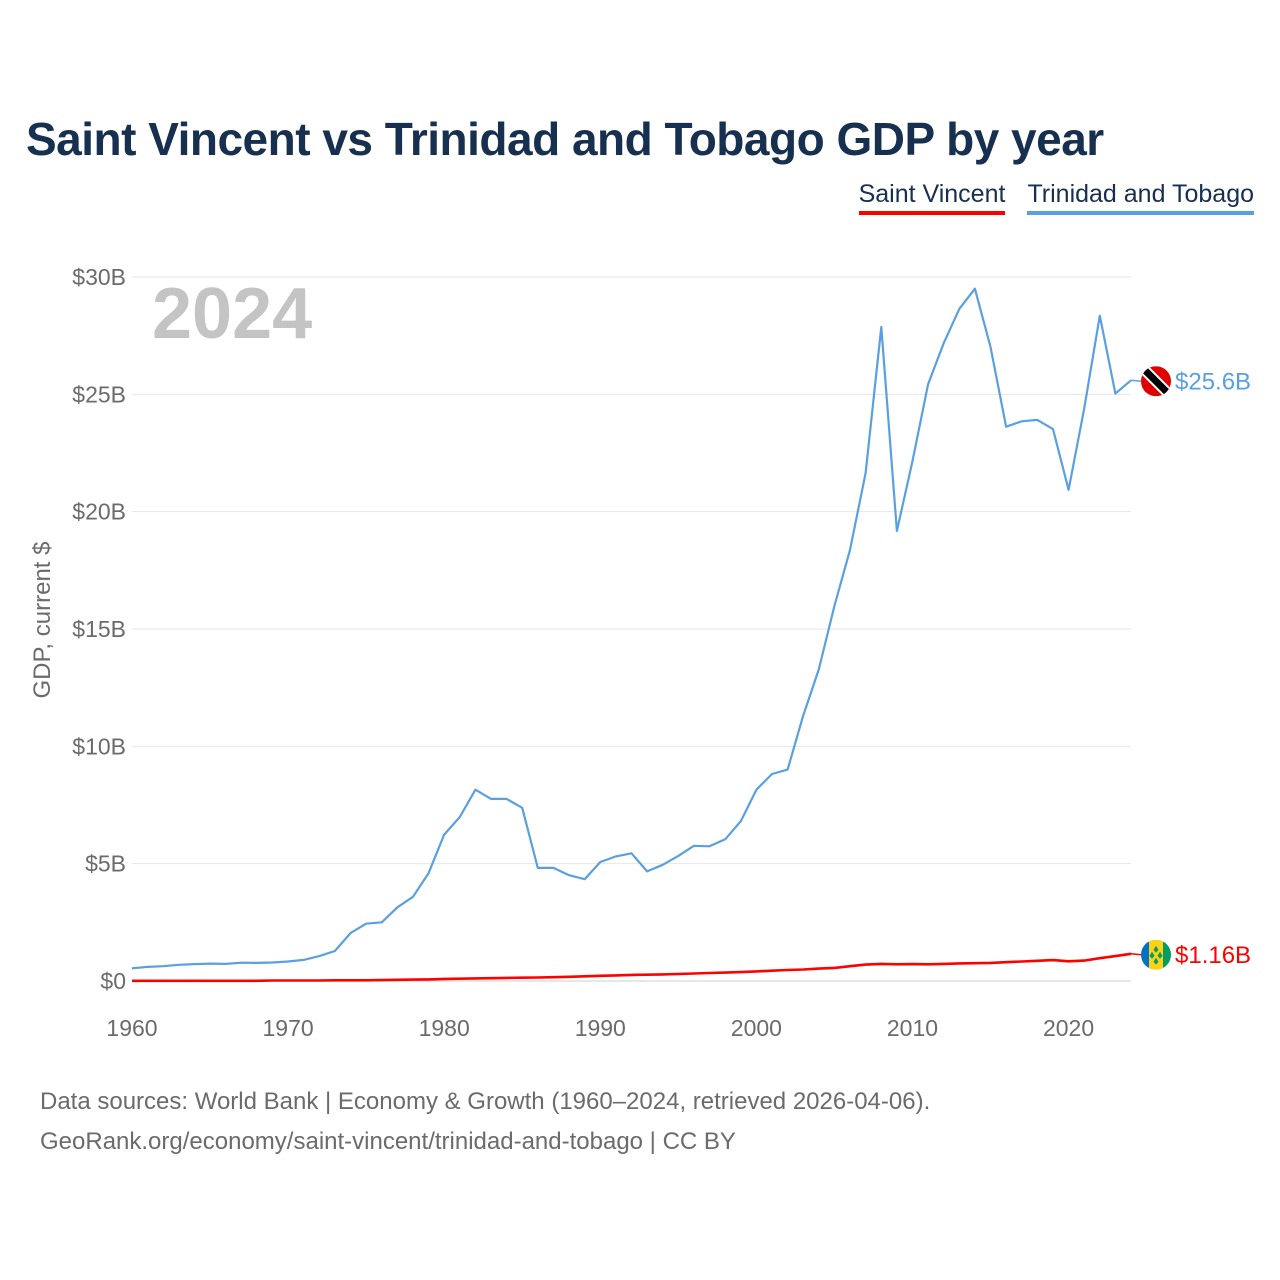 The image size is (1280, 1280). What do you see at coordinates (444, 1028) in the screenshot?
I see `x-tick-label: 1980` at bounding box center [444, 1028].